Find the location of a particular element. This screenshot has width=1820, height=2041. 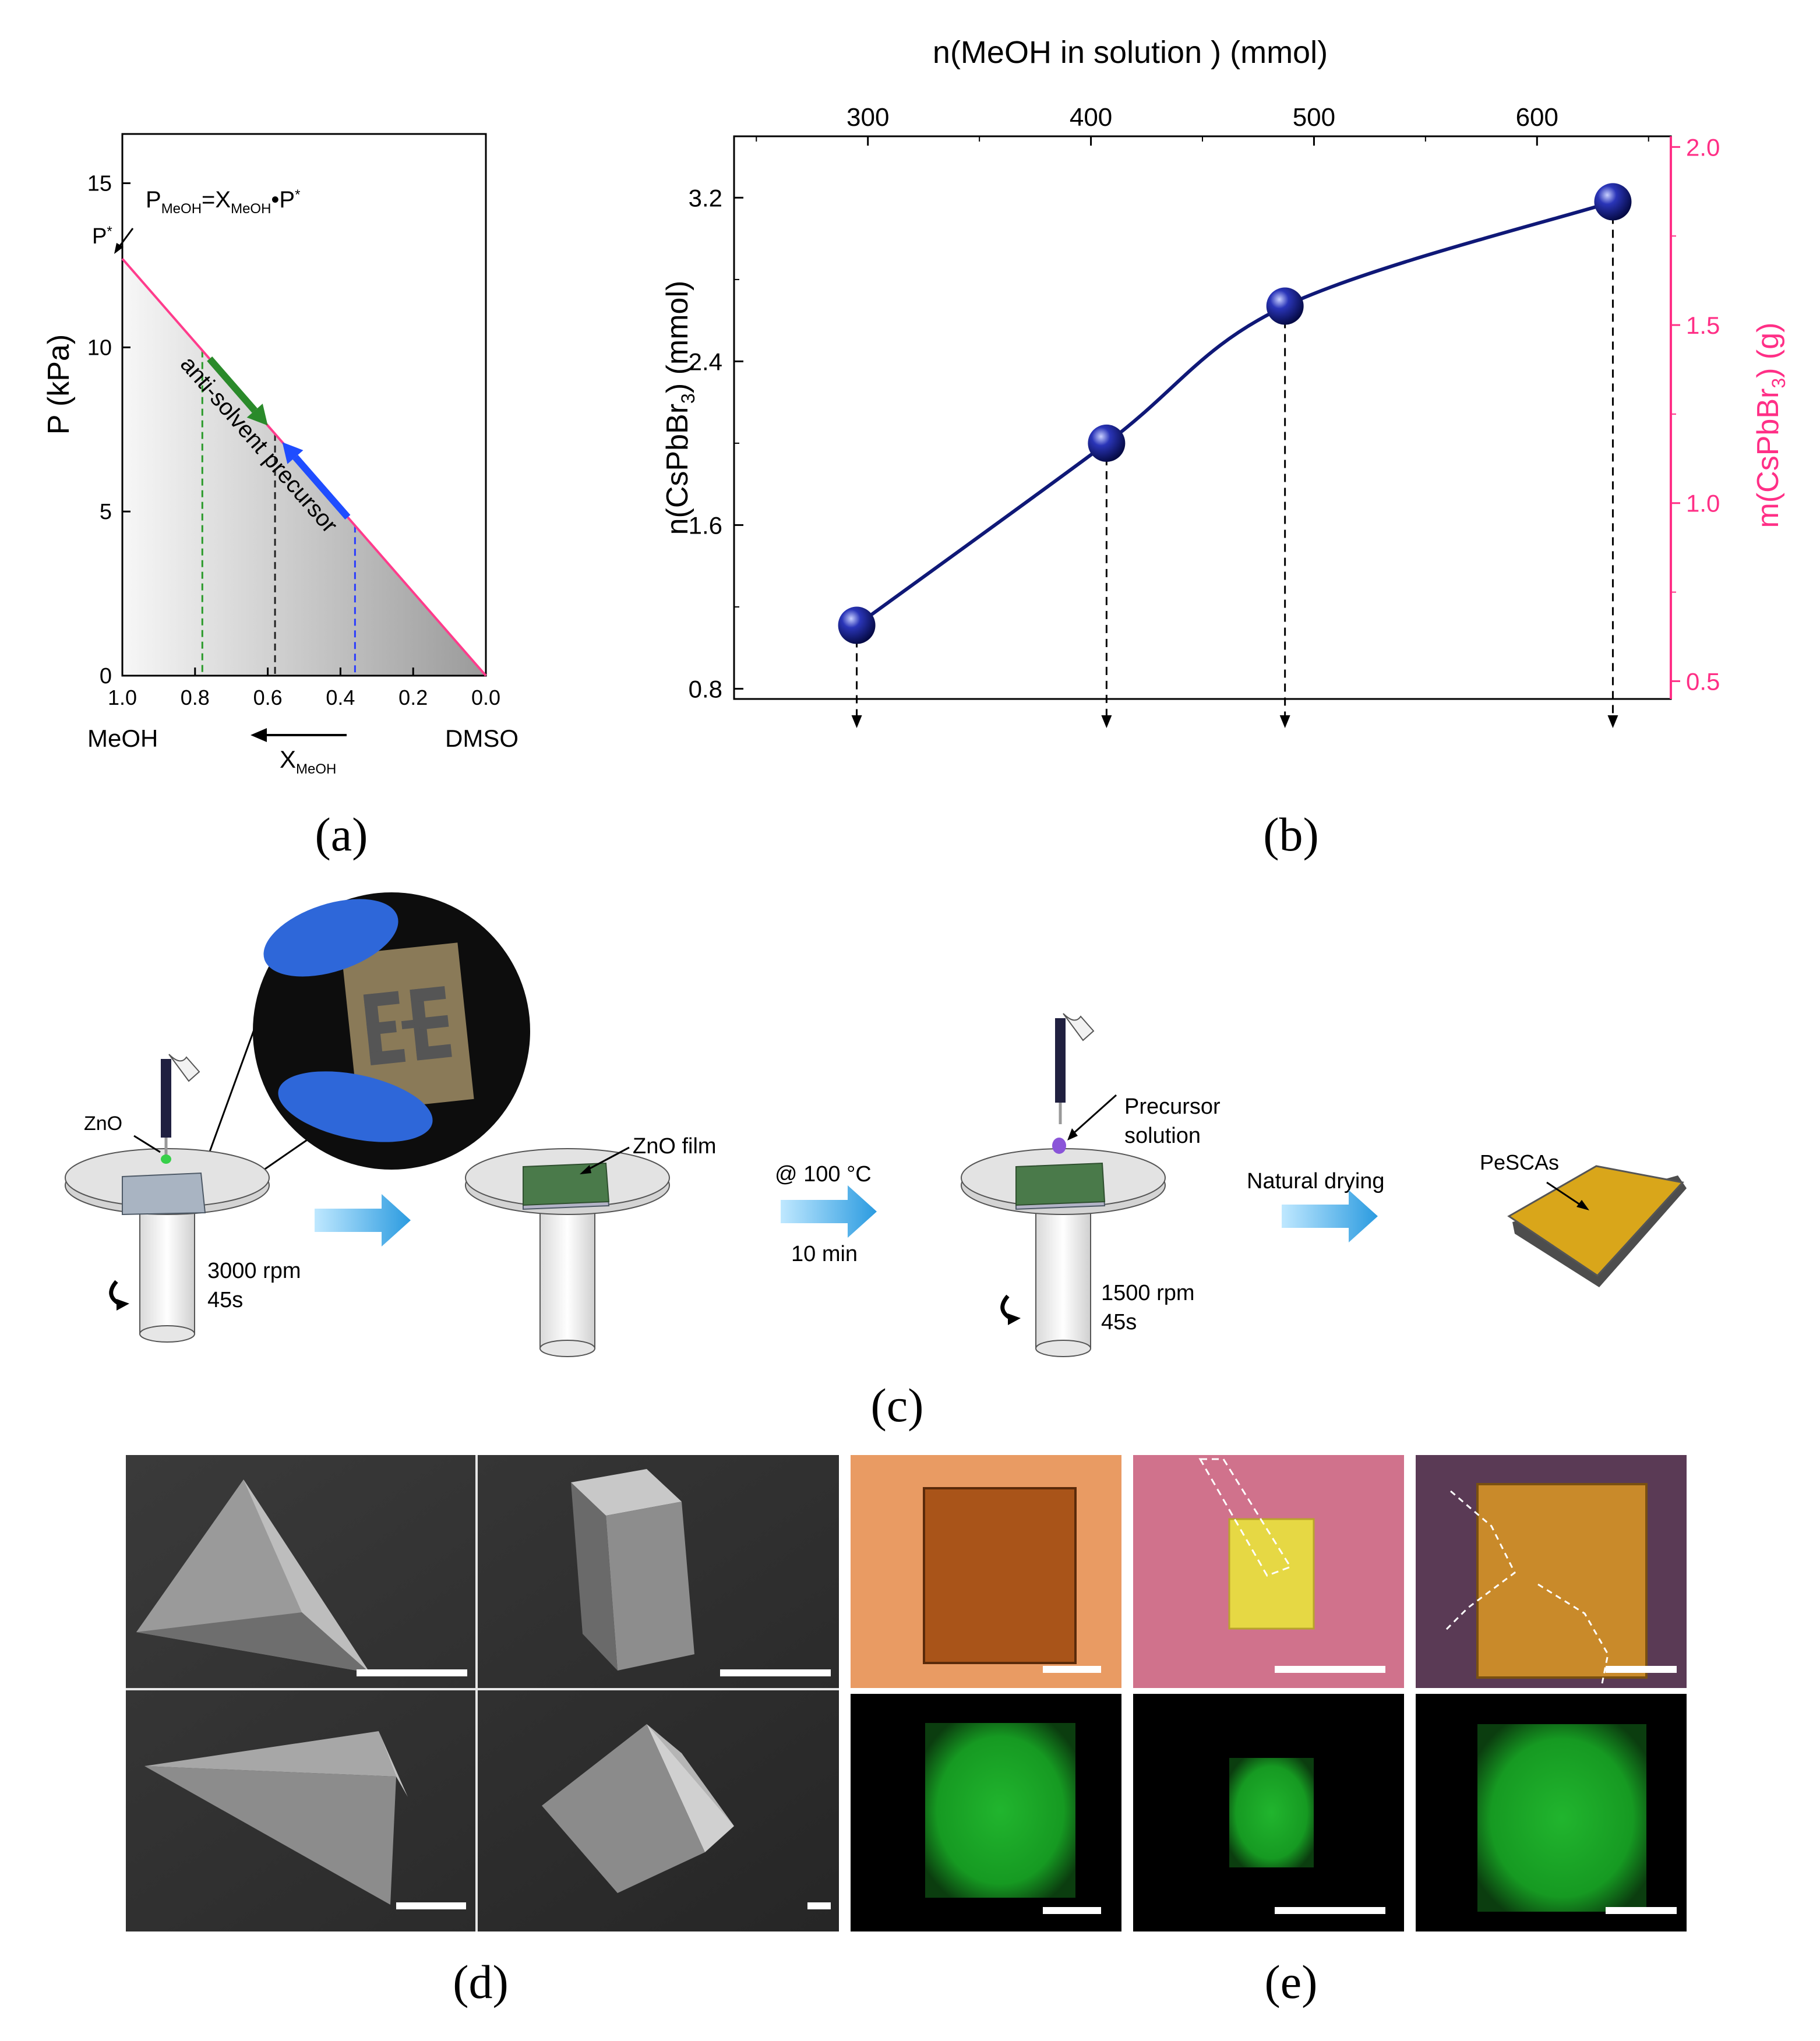

spin-time-2: 45s is located at coordinates (1119, 1322).